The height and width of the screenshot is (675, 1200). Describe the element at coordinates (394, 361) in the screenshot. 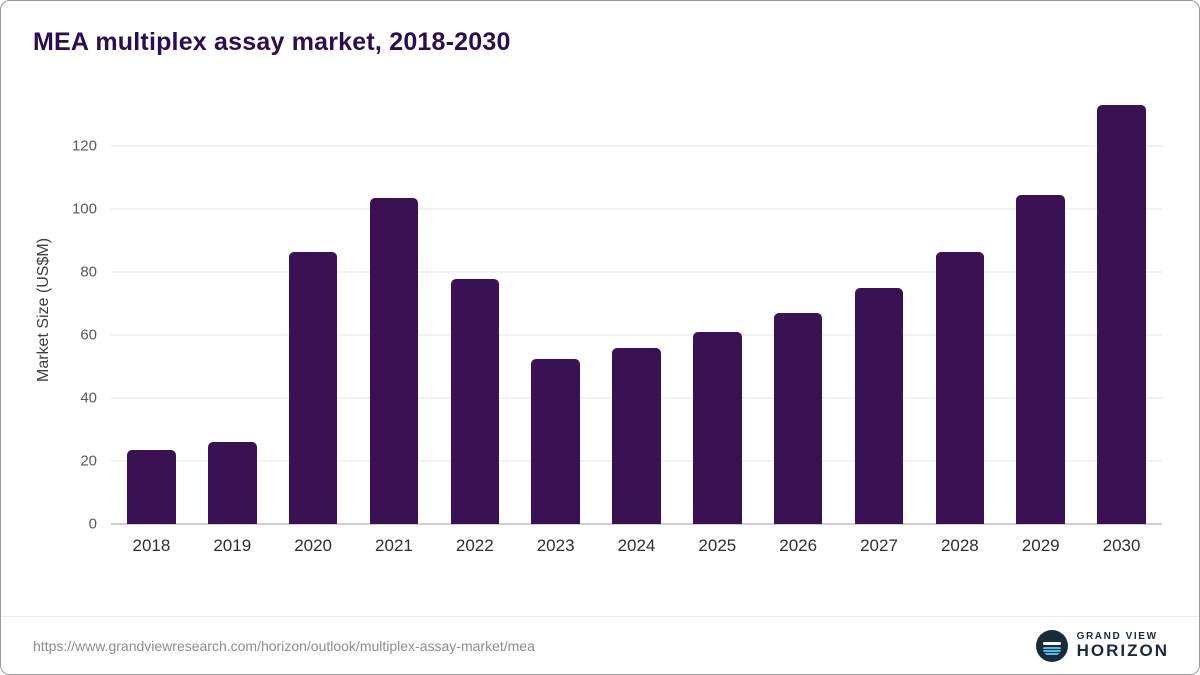

I see `bar-2021` at that location.